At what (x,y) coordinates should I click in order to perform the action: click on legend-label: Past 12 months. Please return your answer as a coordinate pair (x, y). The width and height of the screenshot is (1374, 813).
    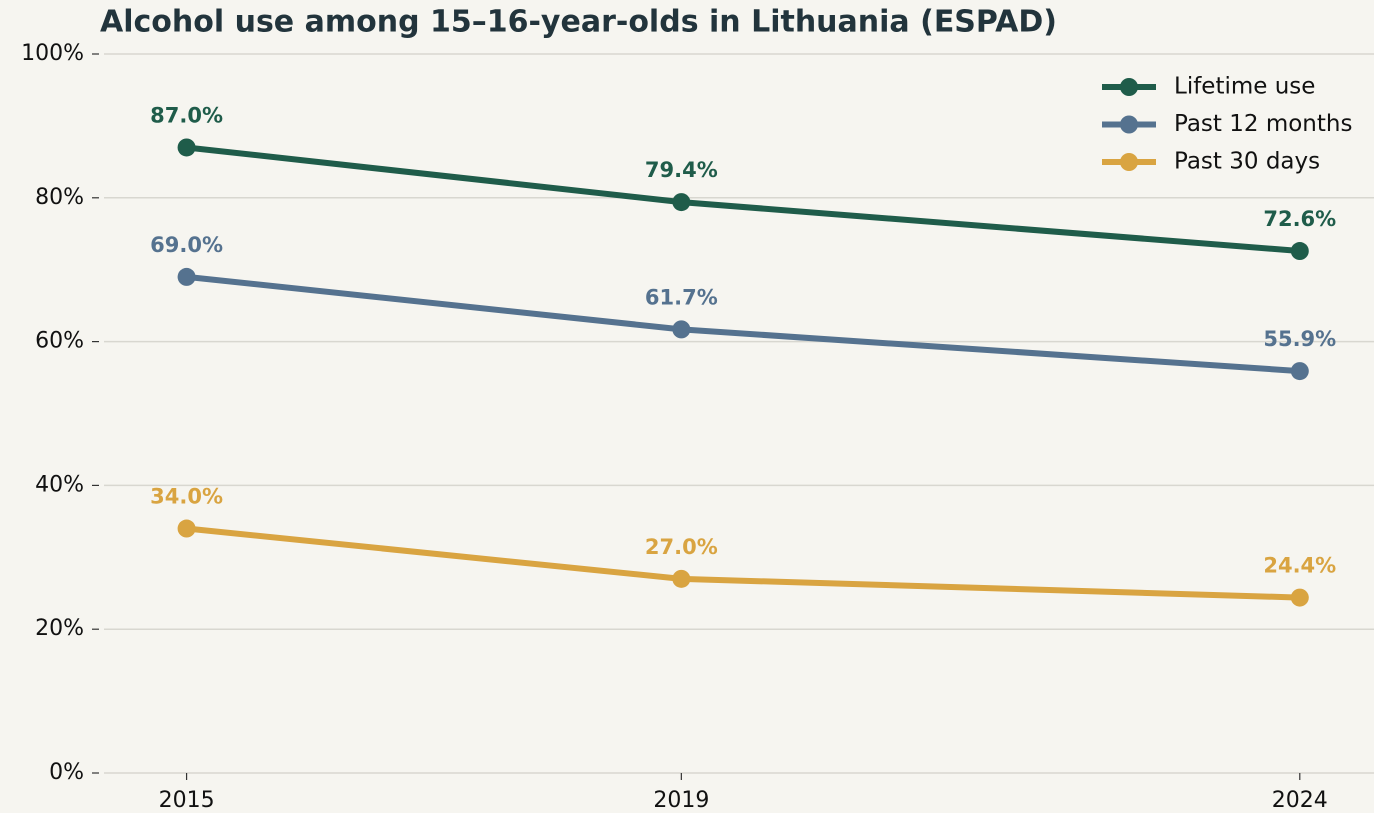
    Looking at the image, I should click on (1263, 124).